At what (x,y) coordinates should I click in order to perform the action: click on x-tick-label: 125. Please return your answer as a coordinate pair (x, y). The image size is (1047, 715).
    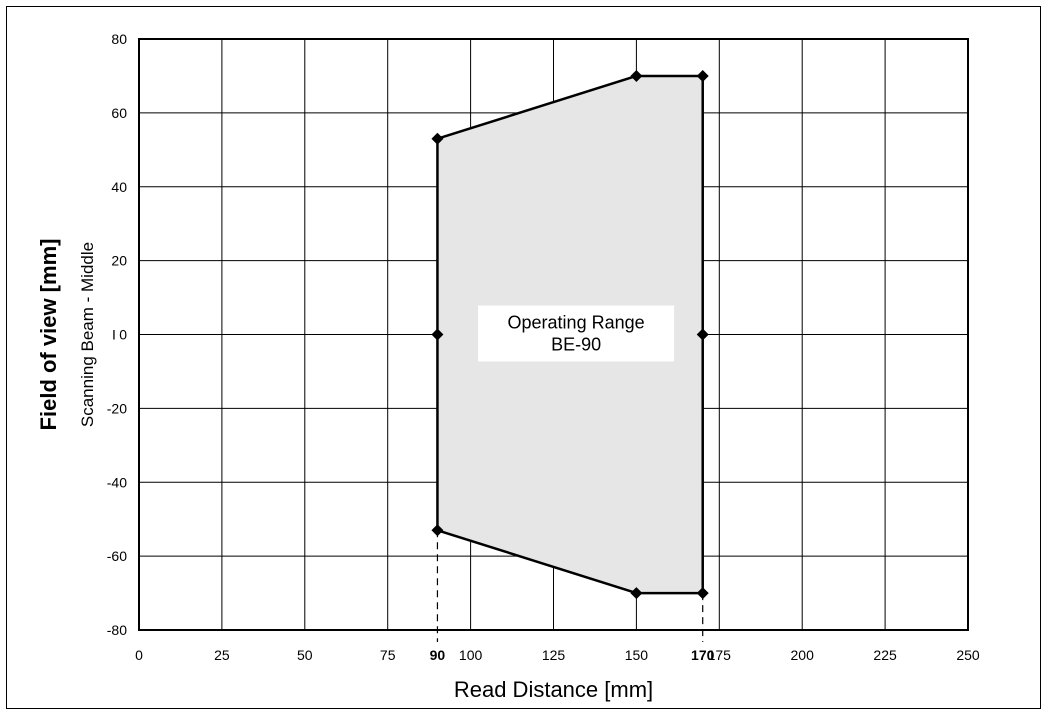
    Looking at the image, I should click on (554, 655).